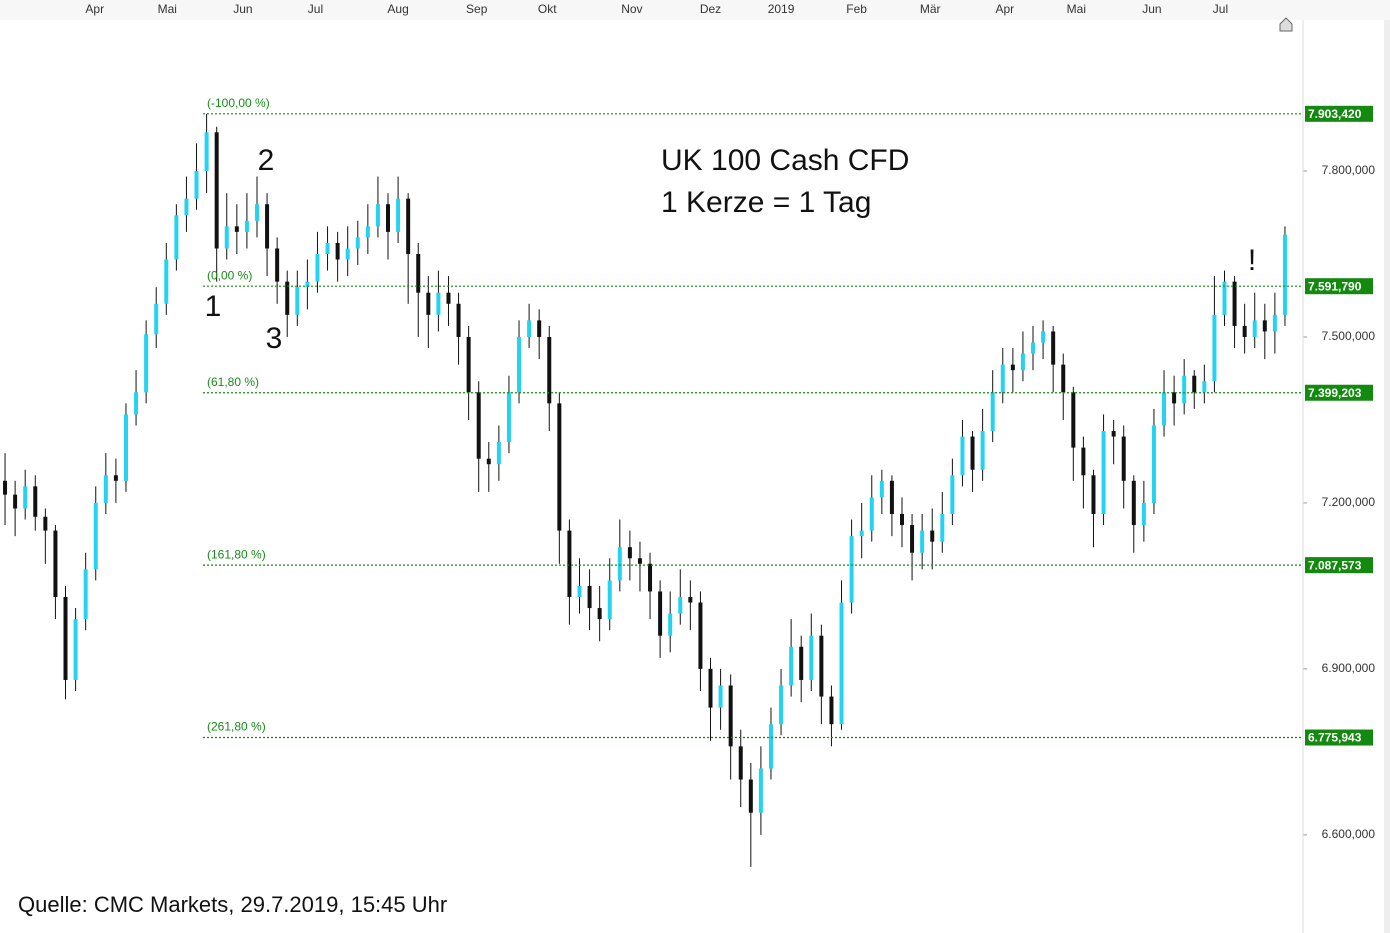 Image resolution: width=1390 pixels, height=933 pixels. Describe the element at coordinates (1349, 668) in the screenshot. I see `y-tick-label: 6.900,000` at that location.